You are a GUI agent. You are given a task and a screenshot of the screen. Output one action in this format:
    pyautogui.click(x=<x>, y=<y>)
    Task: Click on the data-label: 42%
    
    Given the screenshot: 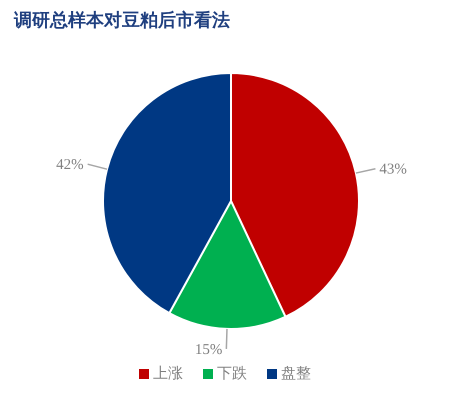 What is the action you would take?
    pyautogui.click(x=70, y=165)
    